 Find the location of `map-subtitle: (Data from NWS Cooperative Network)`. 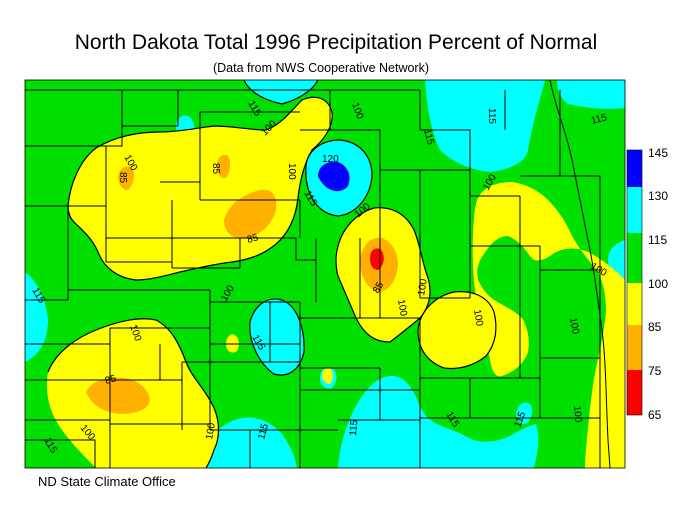

map-subtitle: (Data from NWS Cooperative Network) is located at coordinates (321, 68).